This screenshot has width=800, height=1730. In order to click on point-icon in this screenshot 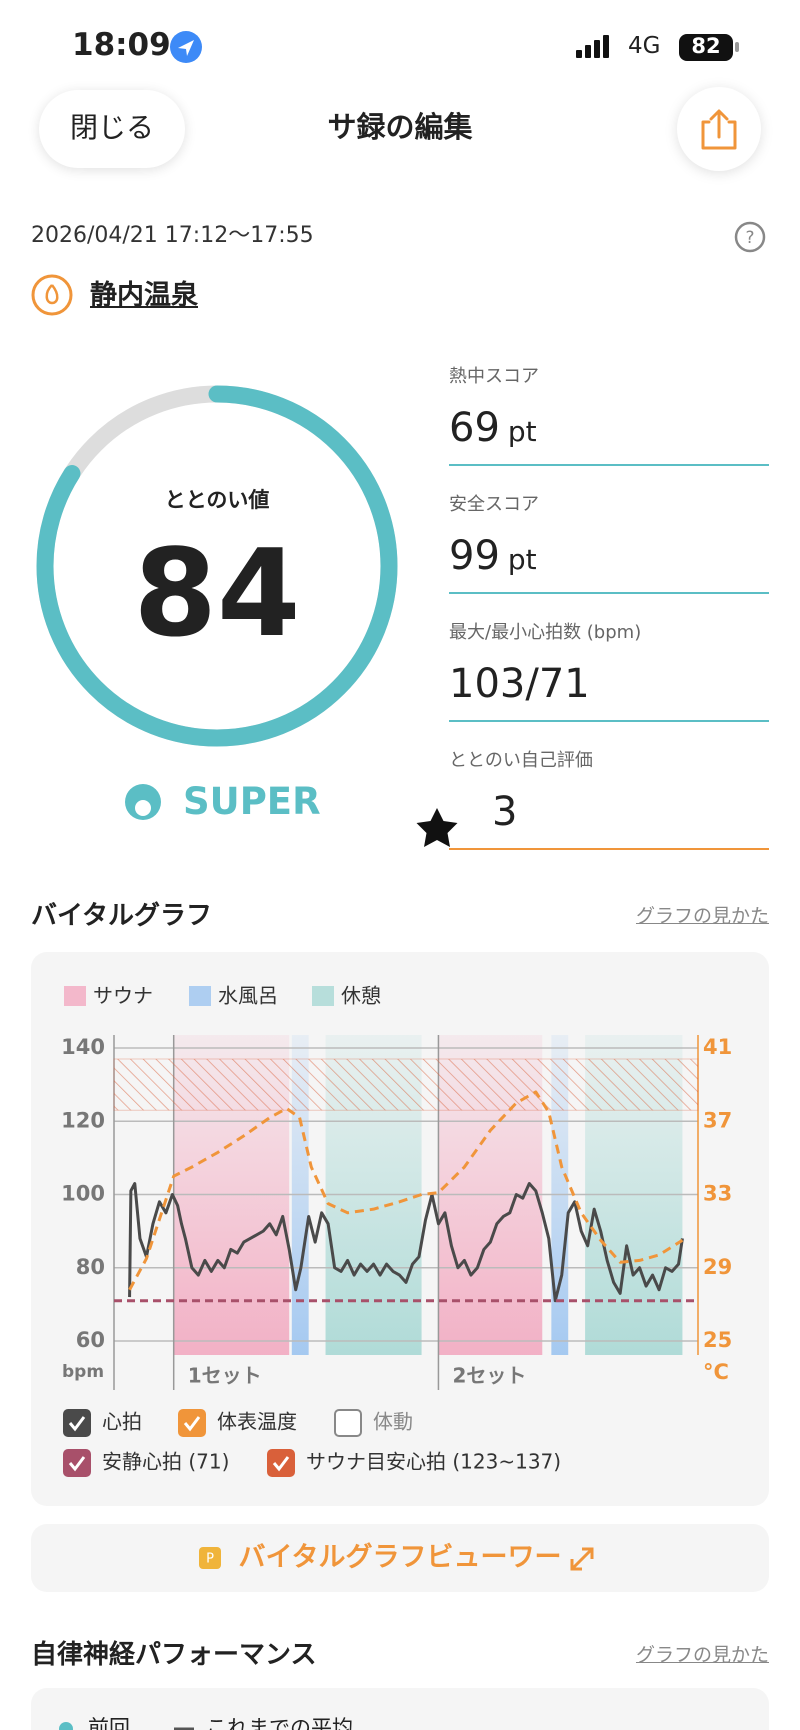, I will do `click(210, 1558)`.